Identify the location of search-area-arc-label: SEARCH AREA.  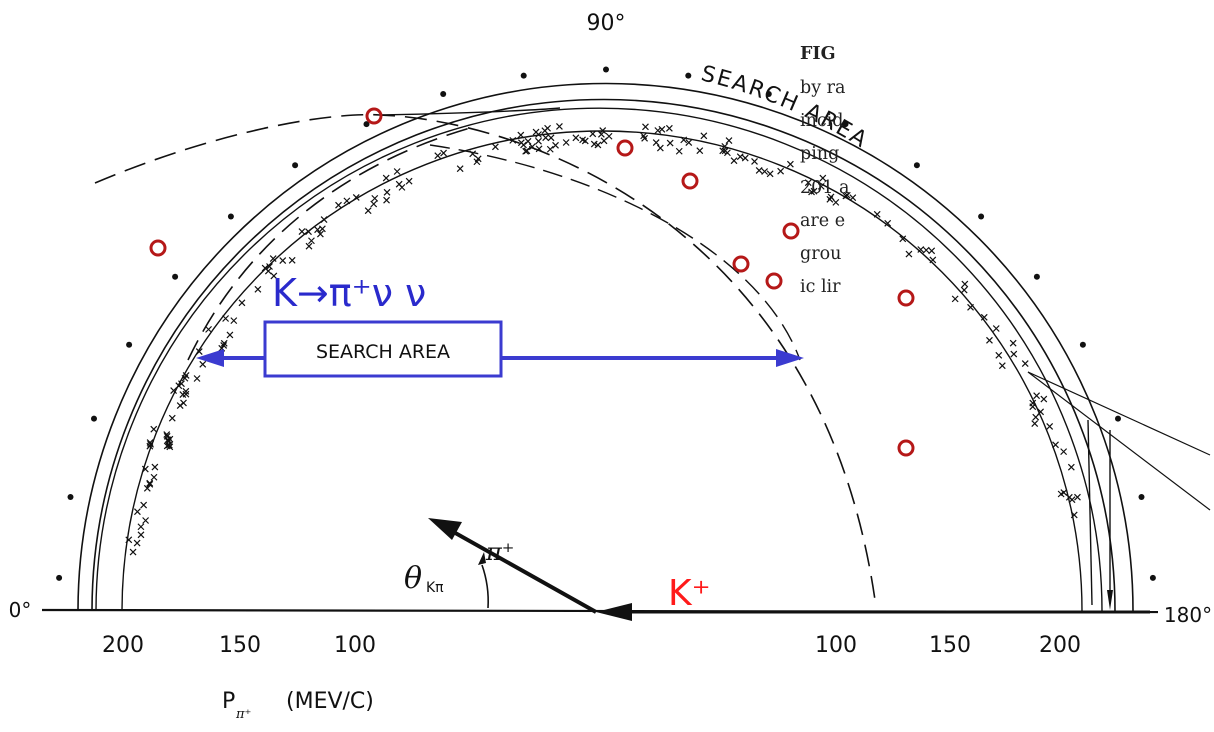
(786, 107).